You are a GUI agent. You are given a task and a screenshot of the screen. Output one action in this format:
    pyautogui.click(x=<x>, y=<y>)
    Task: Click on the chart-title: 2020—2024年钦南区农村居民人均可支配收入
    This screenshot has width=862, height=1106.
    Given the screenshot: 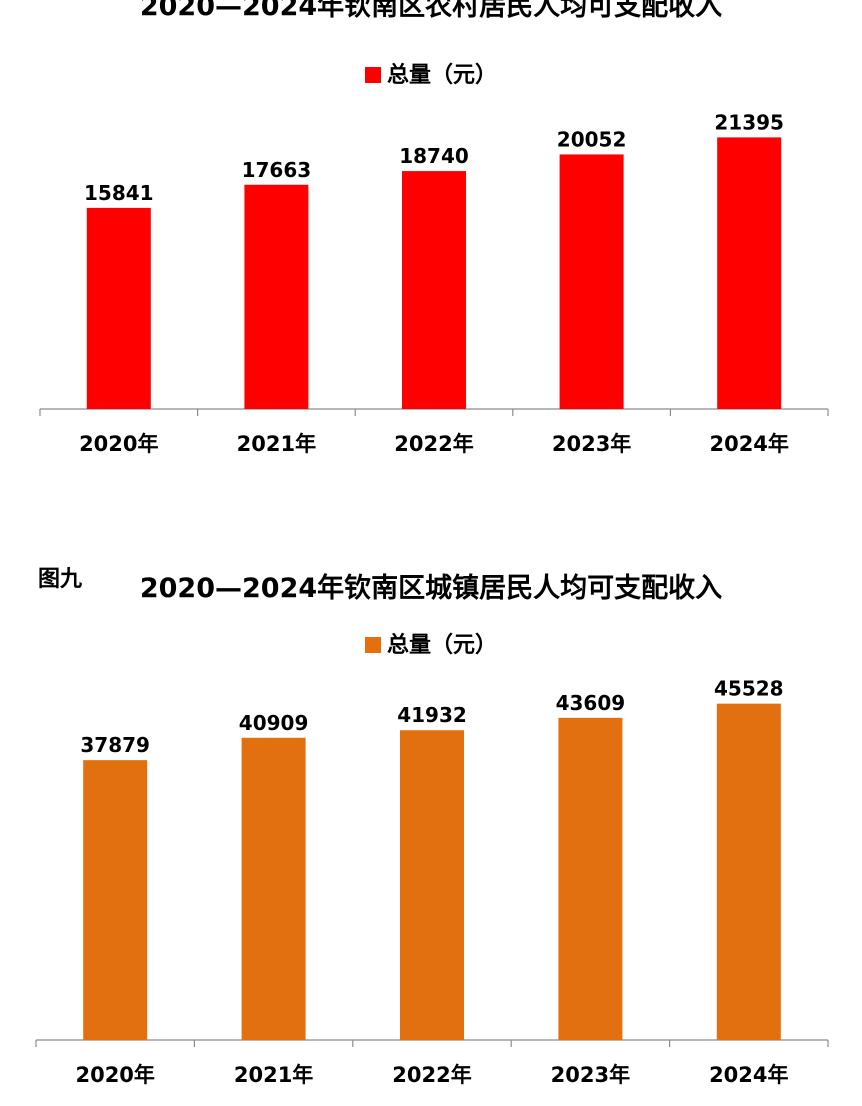 What is the action you would take?
    pyautogui.click(x=431, y=11)
    